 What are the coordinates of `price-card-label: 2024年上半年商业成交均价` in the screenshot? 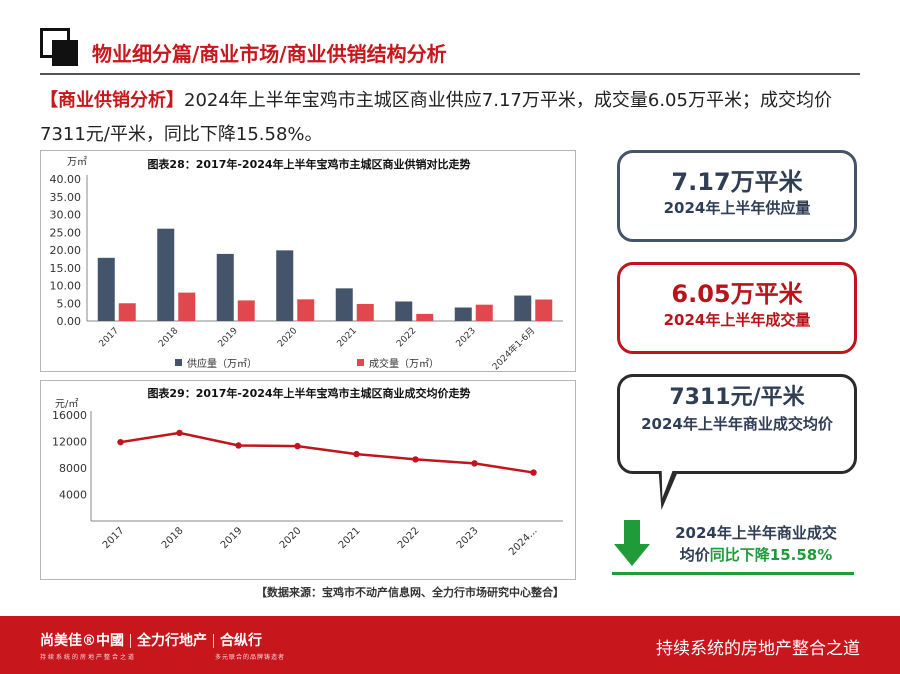 It's located at (737, 424).